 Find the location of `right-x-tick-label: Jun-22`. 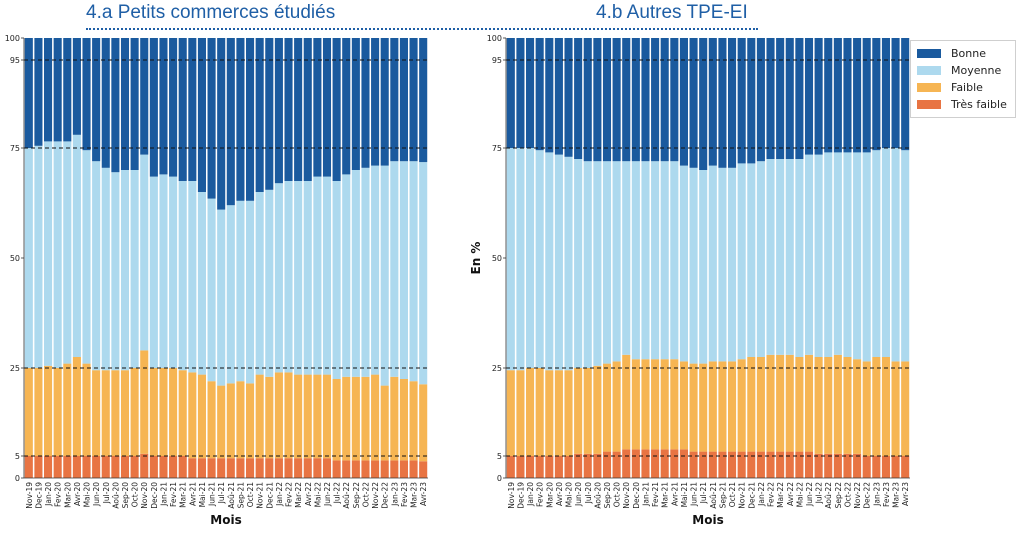

right-x-tick-label: Jun-22 is located at coordinates (809, 494).